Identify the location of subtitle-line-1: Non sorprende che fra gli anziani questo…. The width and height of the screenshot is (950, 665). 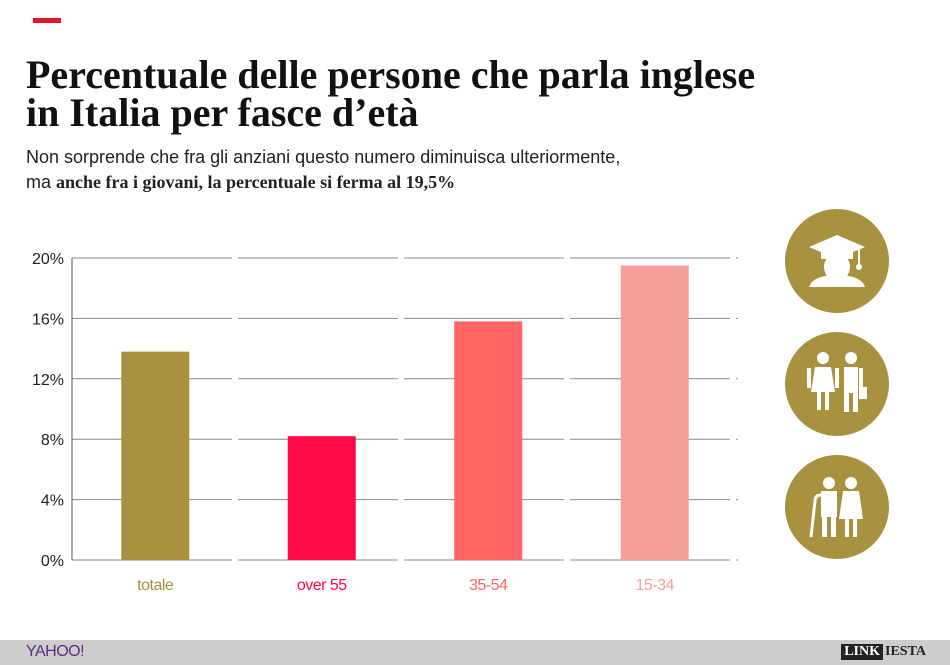
(323, 157).